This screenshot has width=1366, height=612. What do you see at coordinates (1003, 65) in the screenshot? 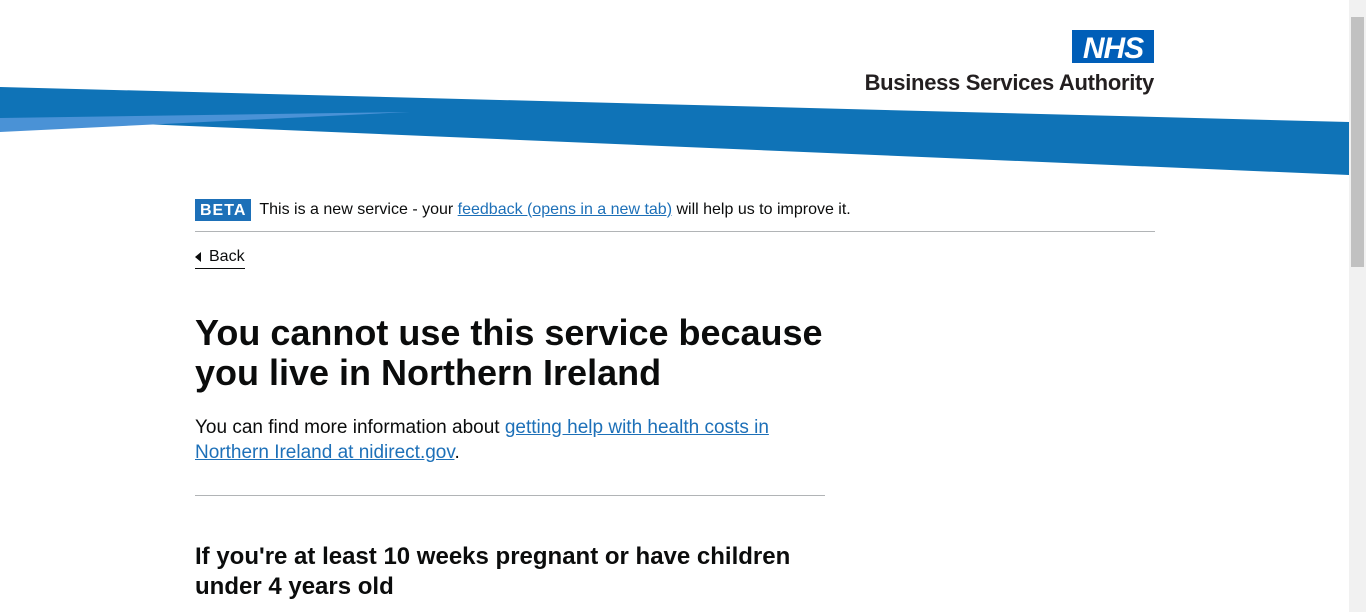
I see `nhsbsa-logo: NHS Business Services Authority` at bounding box center [1003, 65].